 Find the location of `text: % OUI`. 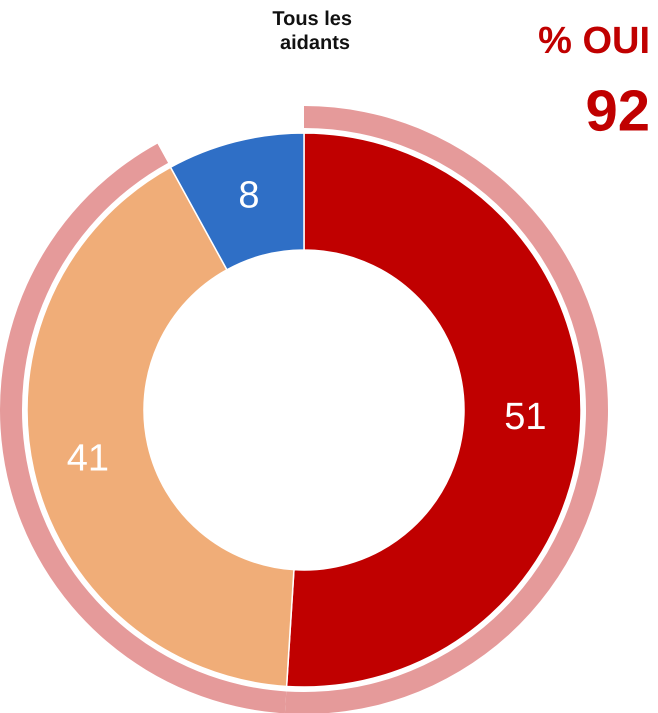

text: % OUI is located at coordinates (594, 41).